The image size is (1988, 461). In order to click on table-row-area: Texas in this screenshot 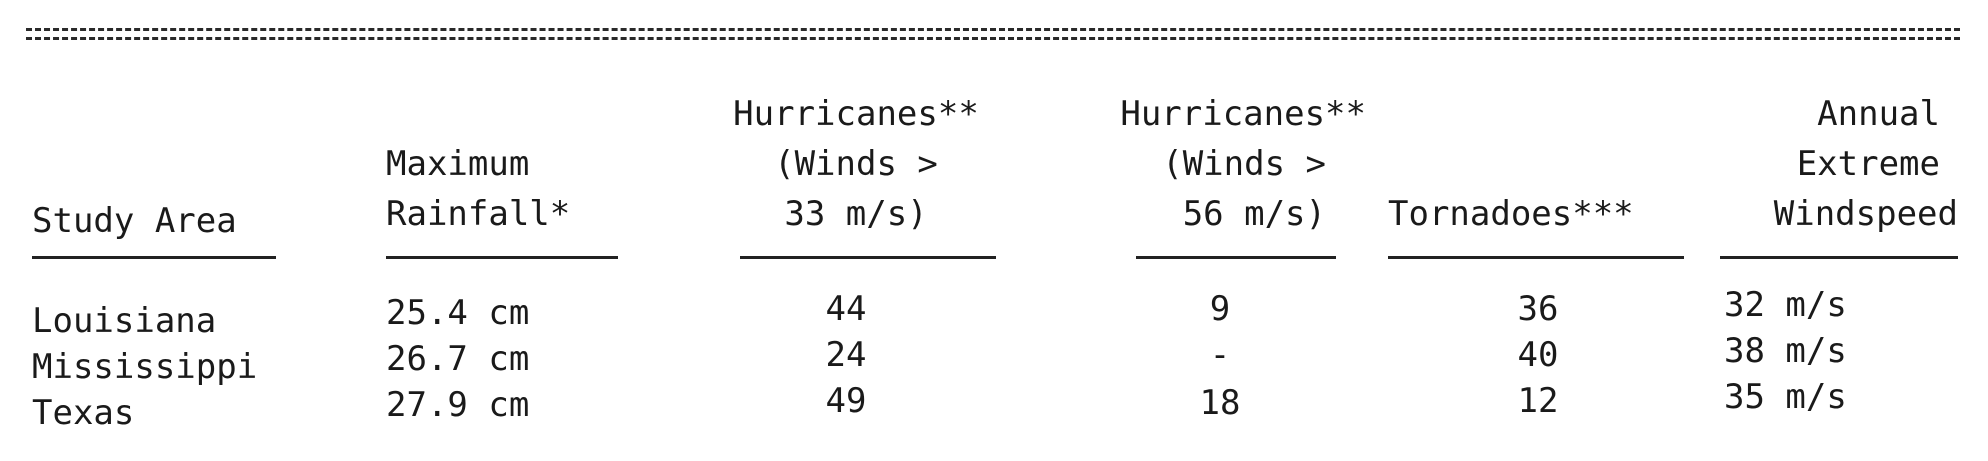, I will do `click(83, 413)`.